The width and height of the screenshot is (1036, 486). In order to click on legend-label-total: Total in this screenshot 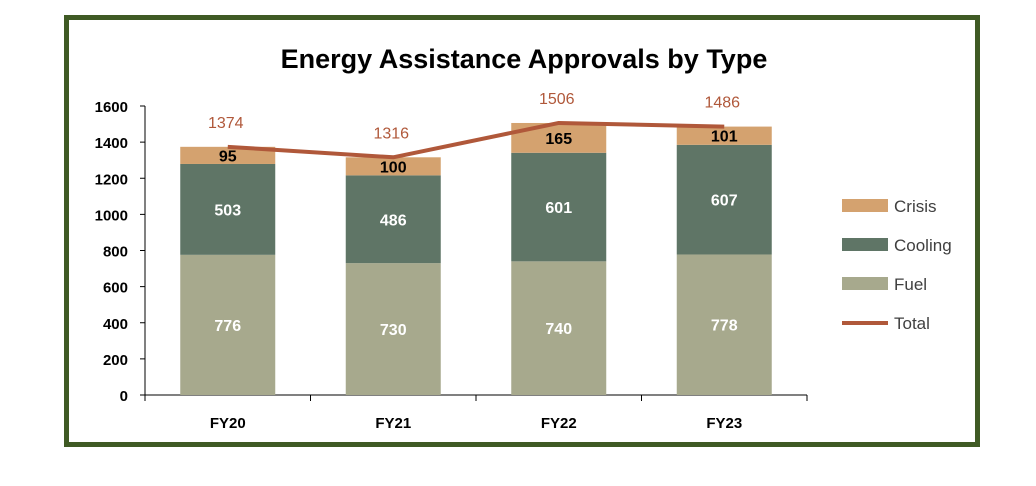, I will do `click(912, 323)`.